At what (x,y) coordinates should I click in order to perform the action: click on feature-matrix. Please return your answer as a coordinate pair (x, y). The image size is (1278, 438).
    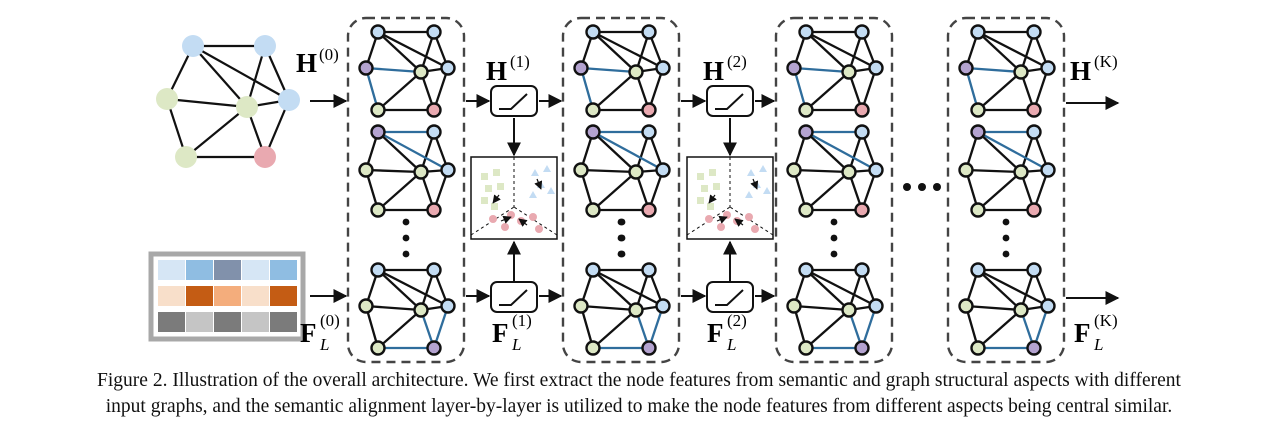
    Looking at the image, I should click on (227, 296).